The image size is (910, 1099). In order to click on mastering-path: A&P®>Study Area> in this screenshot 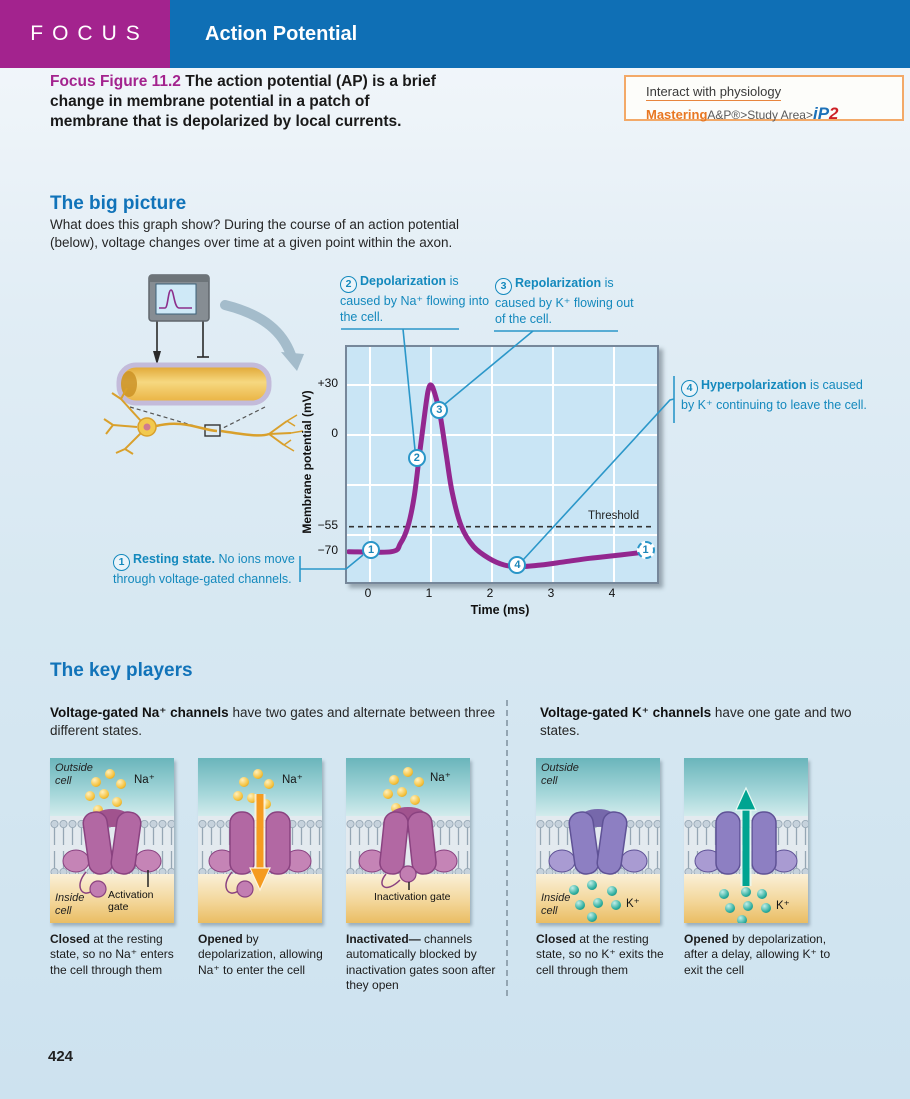, I will do `click(760, 115)`.